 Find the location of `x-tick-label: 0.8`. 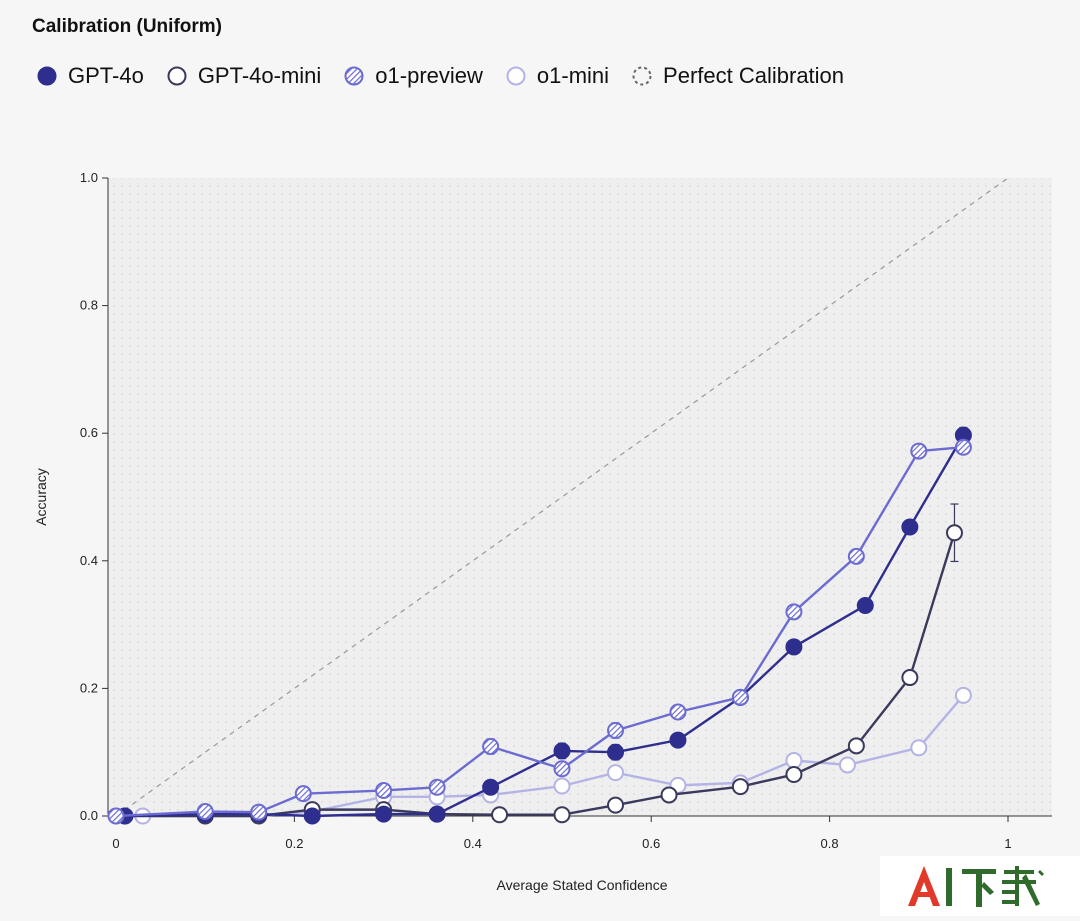

x-tick-label: 0.8 is located at coordinates (830, 843).